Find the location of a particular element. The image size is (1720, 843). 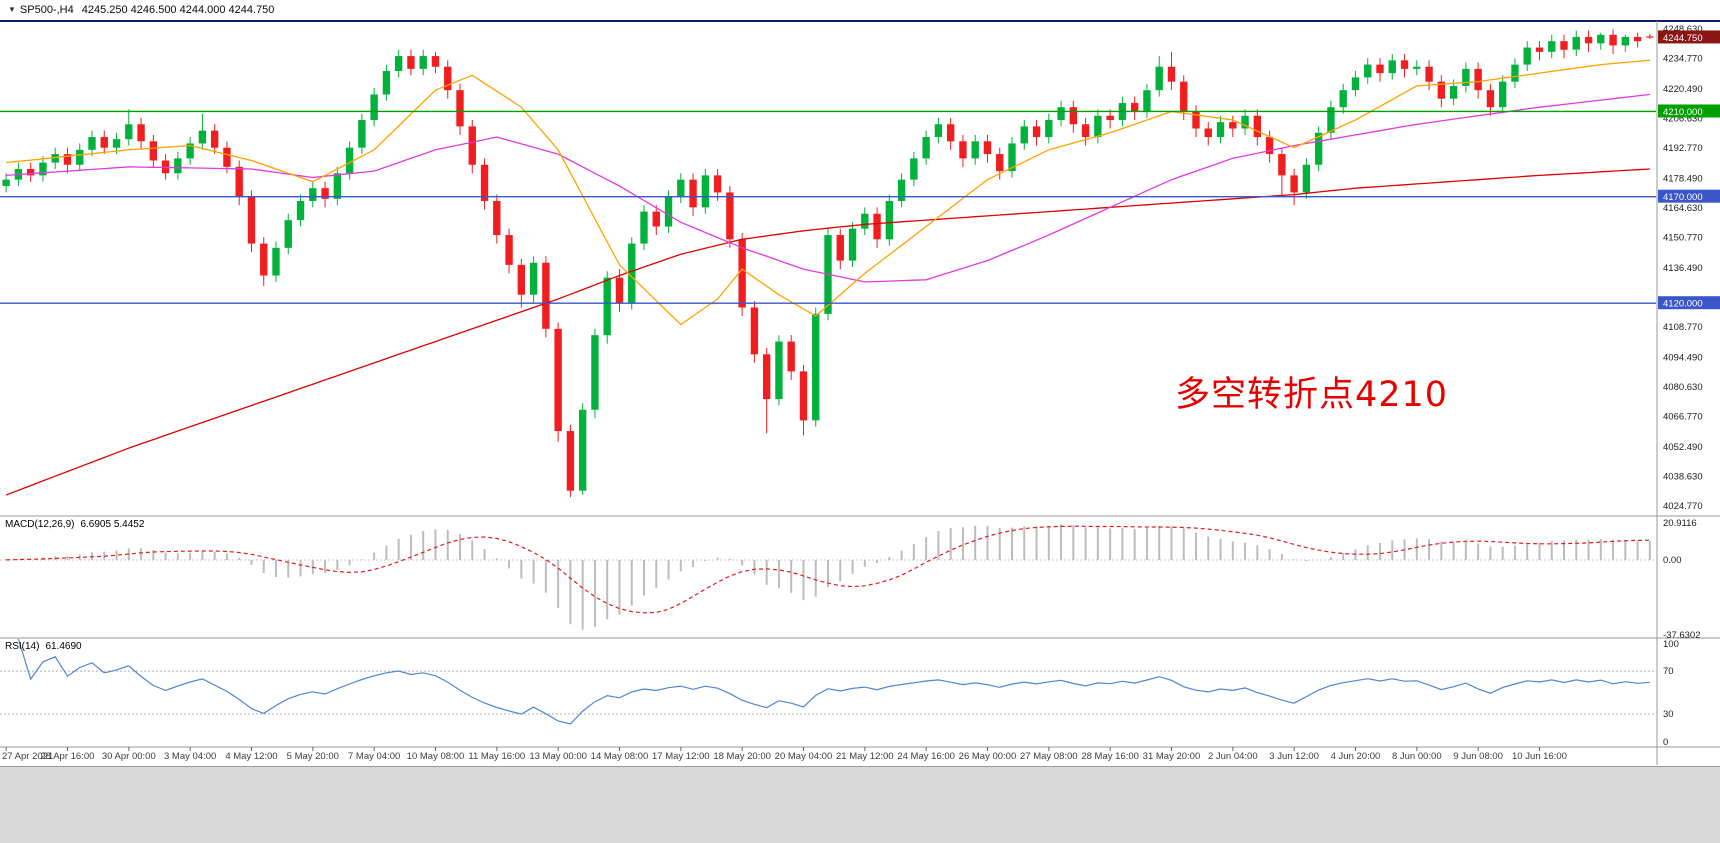

rsi-indicator-label: RSI(14) 61.4690 is located at coordinates (43, 646).